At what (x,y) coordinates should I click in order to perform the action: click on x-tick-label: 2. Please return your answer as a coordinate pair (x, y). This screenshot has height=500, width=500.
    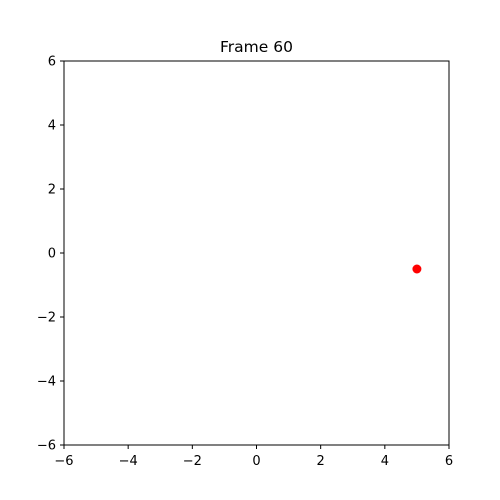
    Looking at the image, I should click on (321, 461).